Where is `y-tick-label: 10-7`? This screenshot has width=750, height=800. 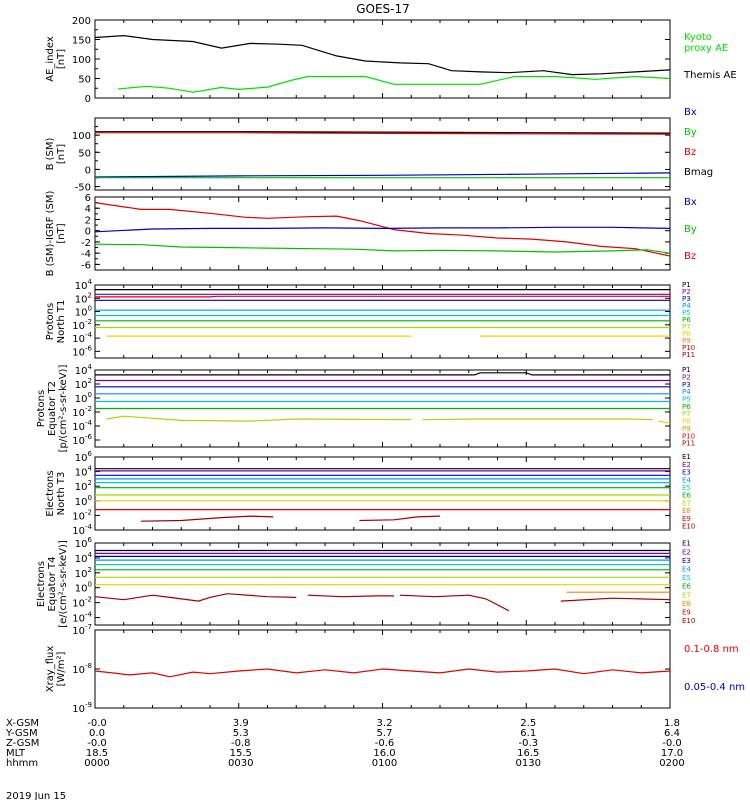
y-tick-label: 10-7 is located at coordinates (82, 630).